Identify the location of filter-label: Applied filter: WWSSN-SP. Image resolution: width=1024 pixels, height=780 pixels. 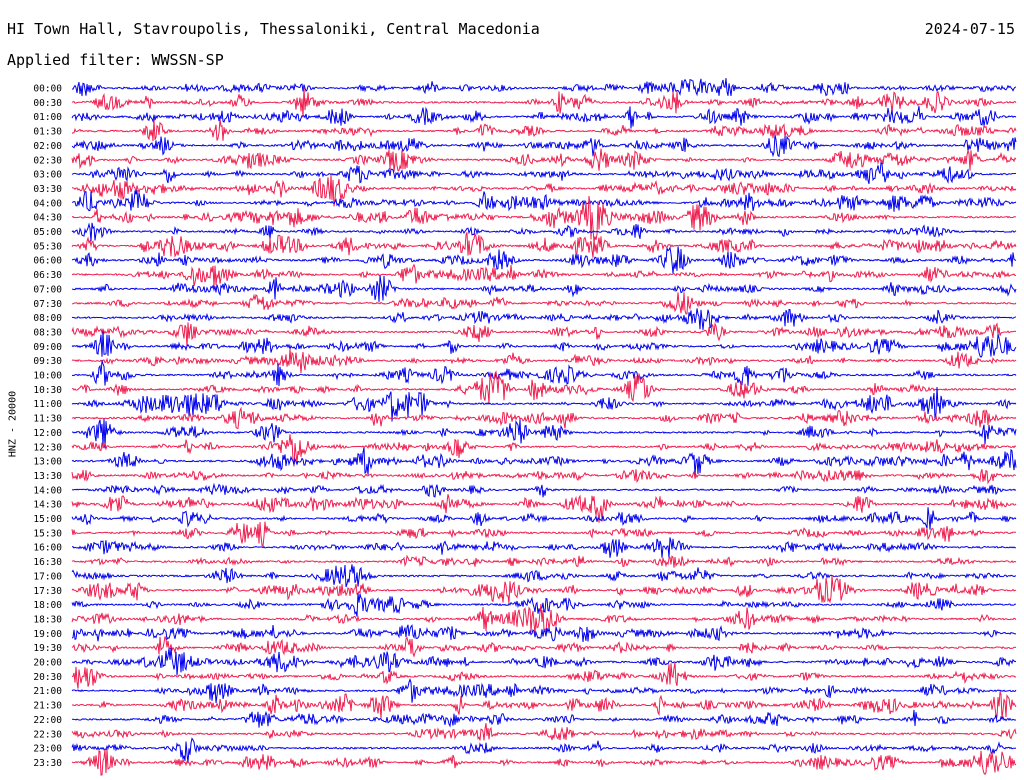
(115, 60).